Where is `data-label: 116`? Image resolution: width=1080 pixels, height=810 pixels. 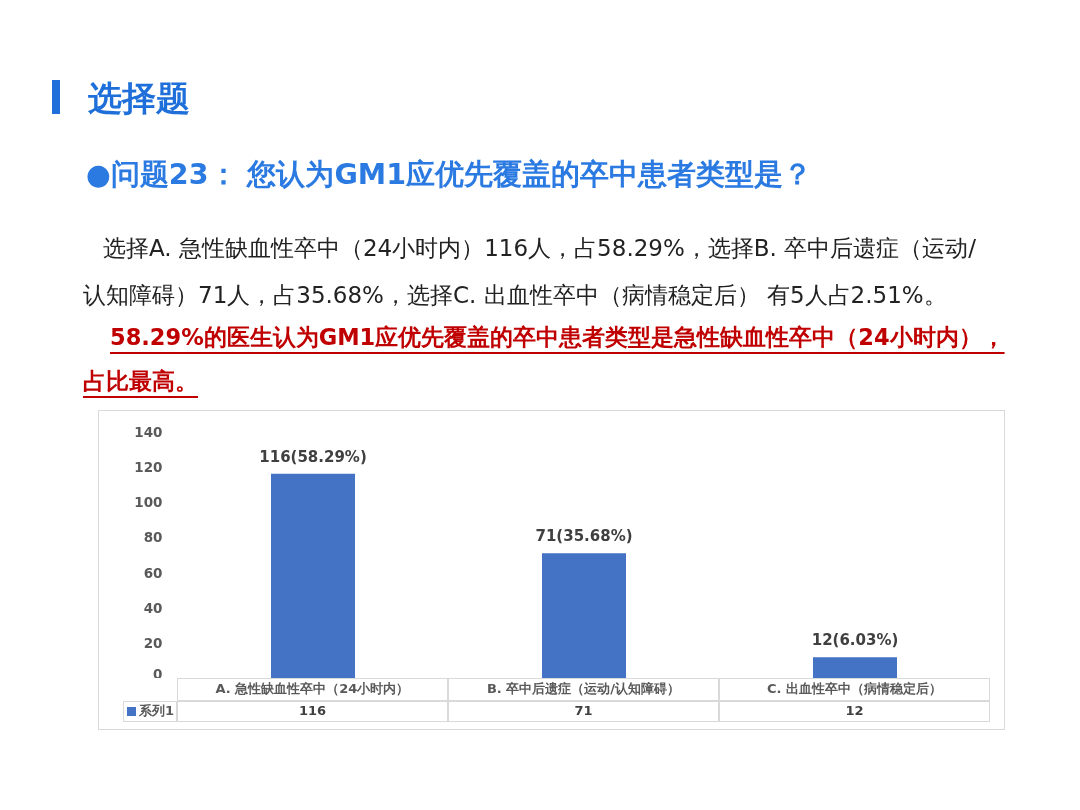 data-label: 116 is located at coordinates (312, 711).